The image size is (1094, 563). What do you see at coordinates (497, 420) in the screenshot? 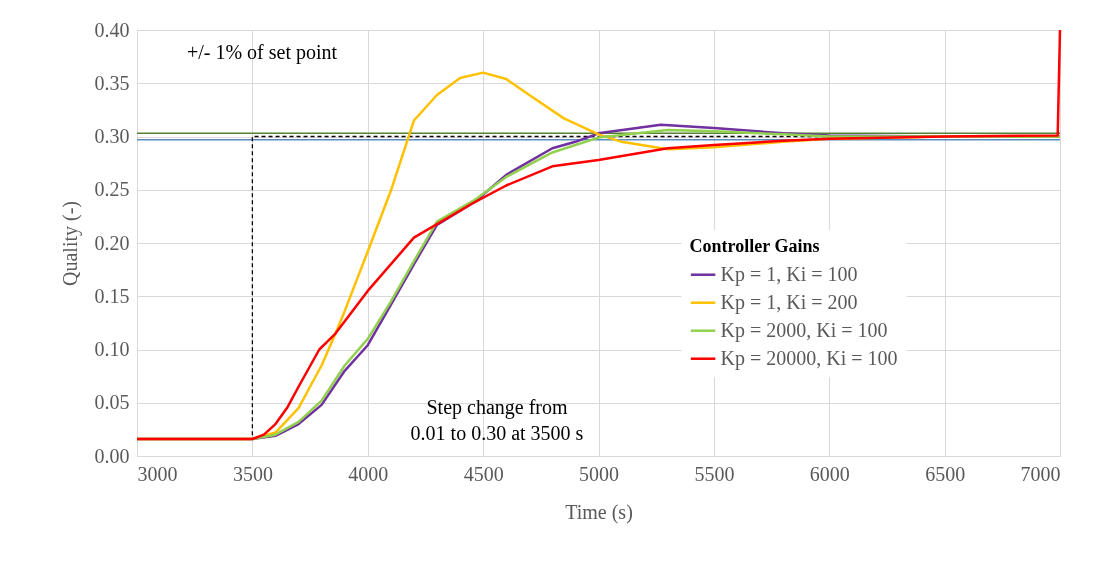
I see `annotation: Step change from 0.01 to 0.30 at 3500 s` at bounding box center [497, 420].